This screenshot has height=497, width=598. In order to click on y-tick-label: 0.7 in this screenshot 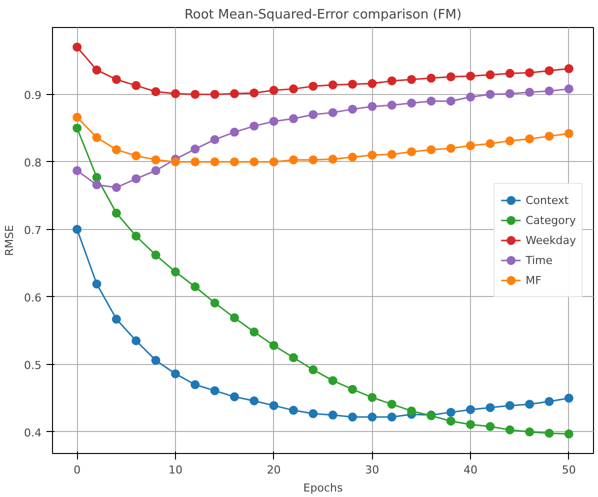, I will do `click(33, 230)`.